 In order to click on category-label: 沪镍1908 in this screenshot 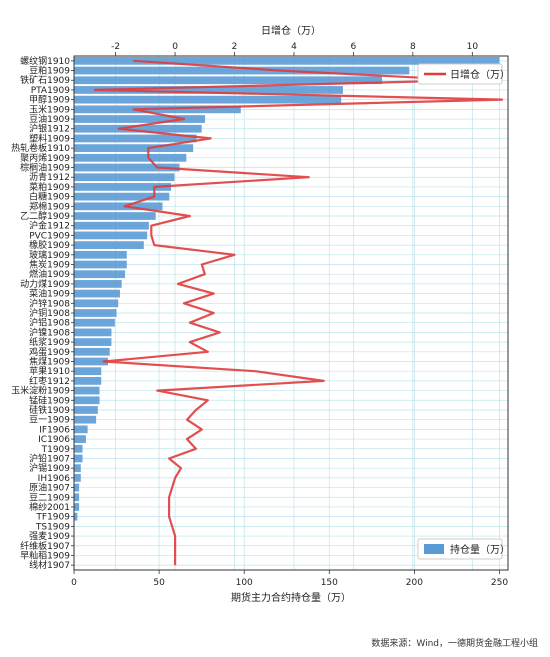, I will do `click(49, 332)`.